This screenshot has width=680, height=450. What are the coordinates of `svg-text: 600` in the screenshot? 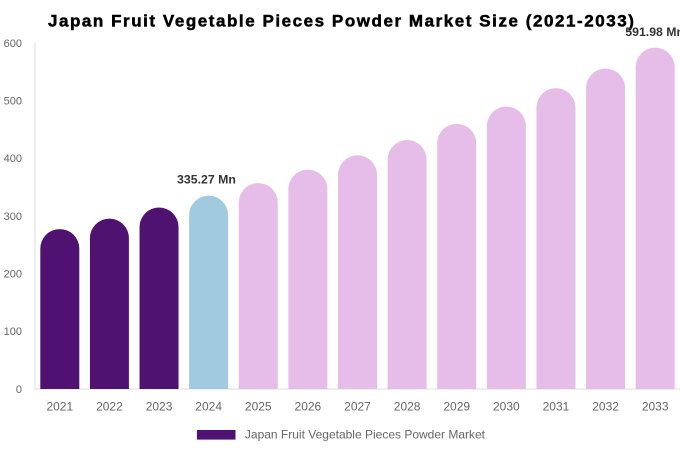 It's located at (13, 44).